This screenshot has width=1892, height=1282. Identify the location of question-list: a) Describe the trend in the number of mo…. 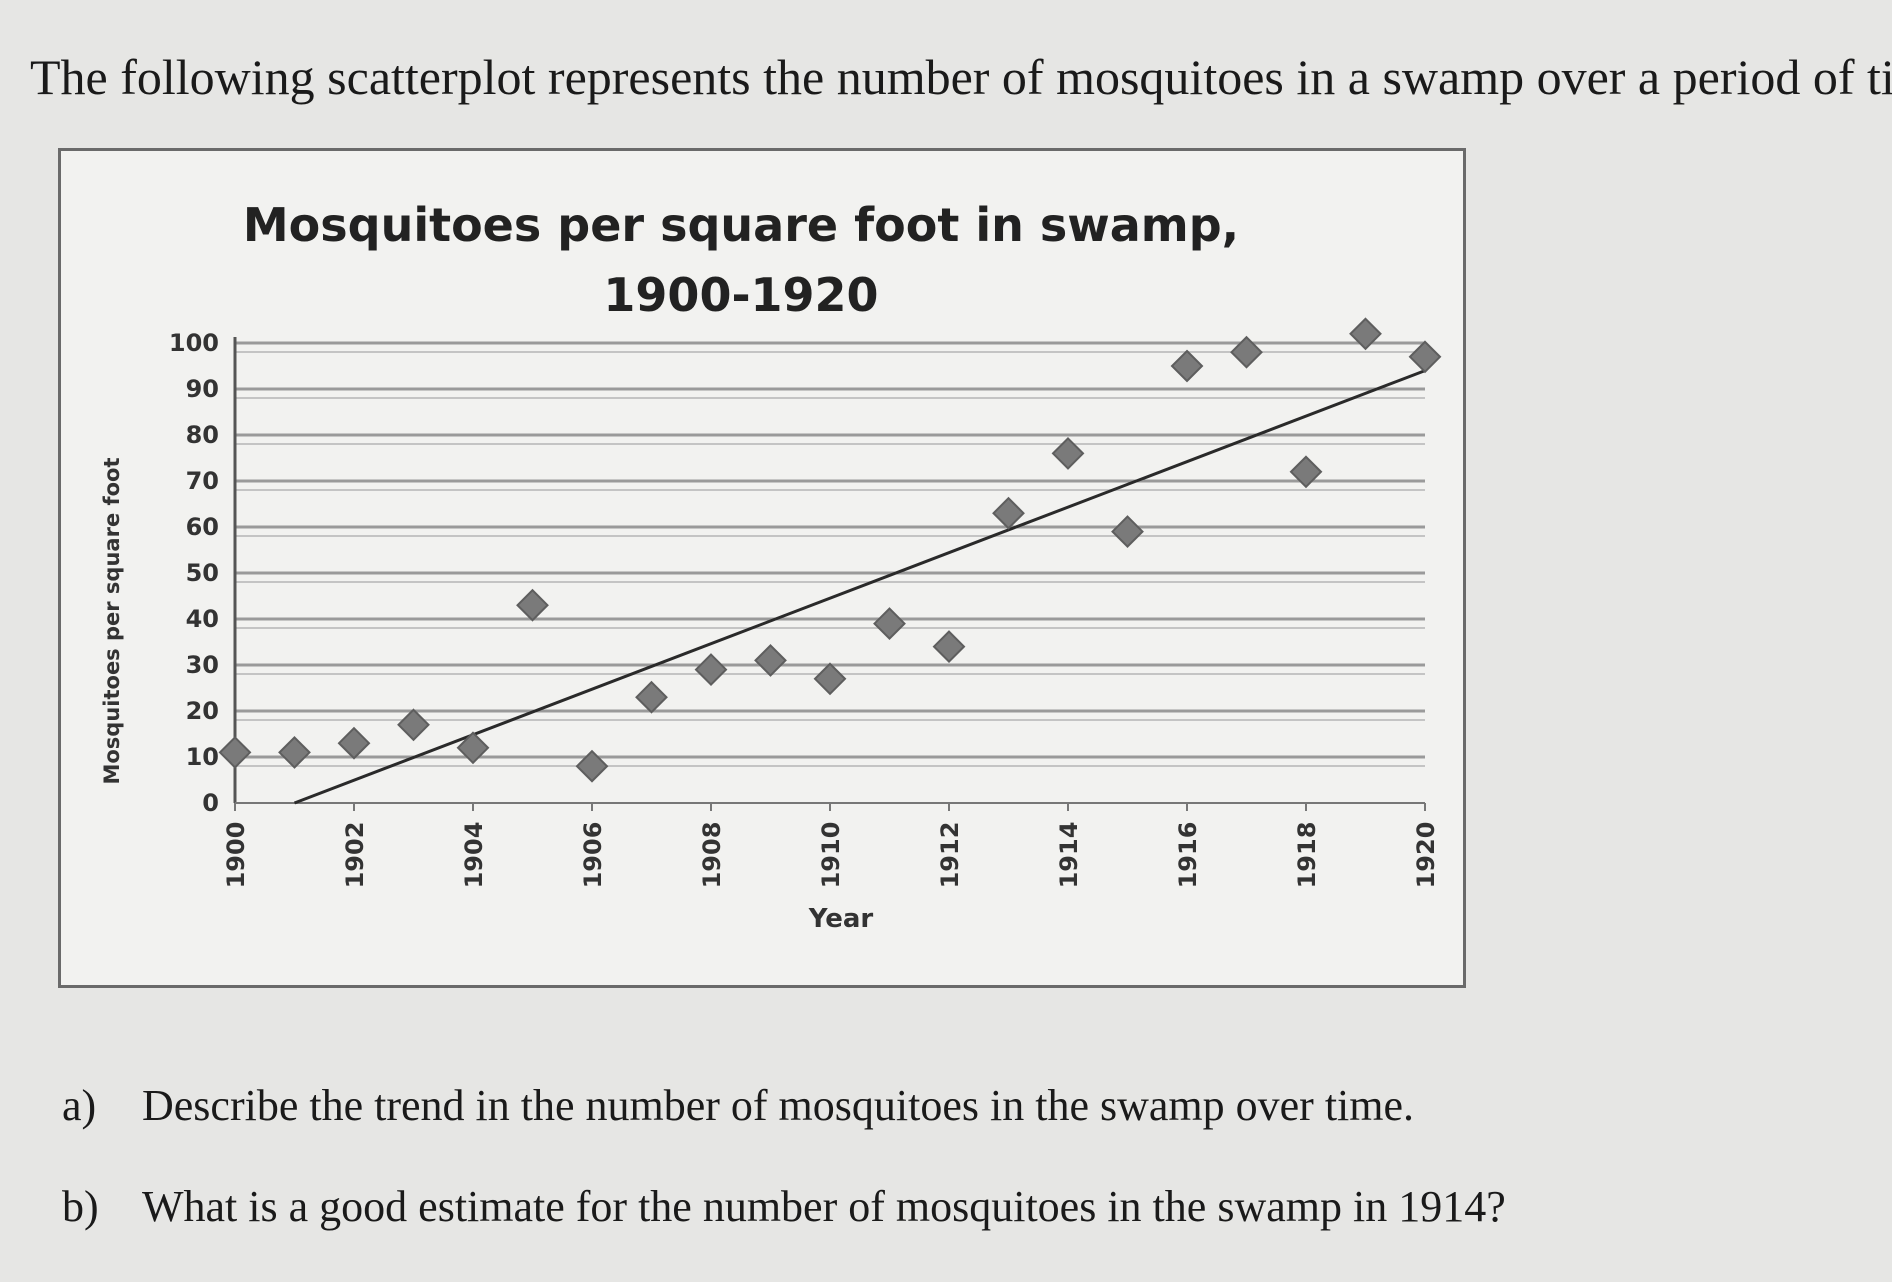
(784, 1181).